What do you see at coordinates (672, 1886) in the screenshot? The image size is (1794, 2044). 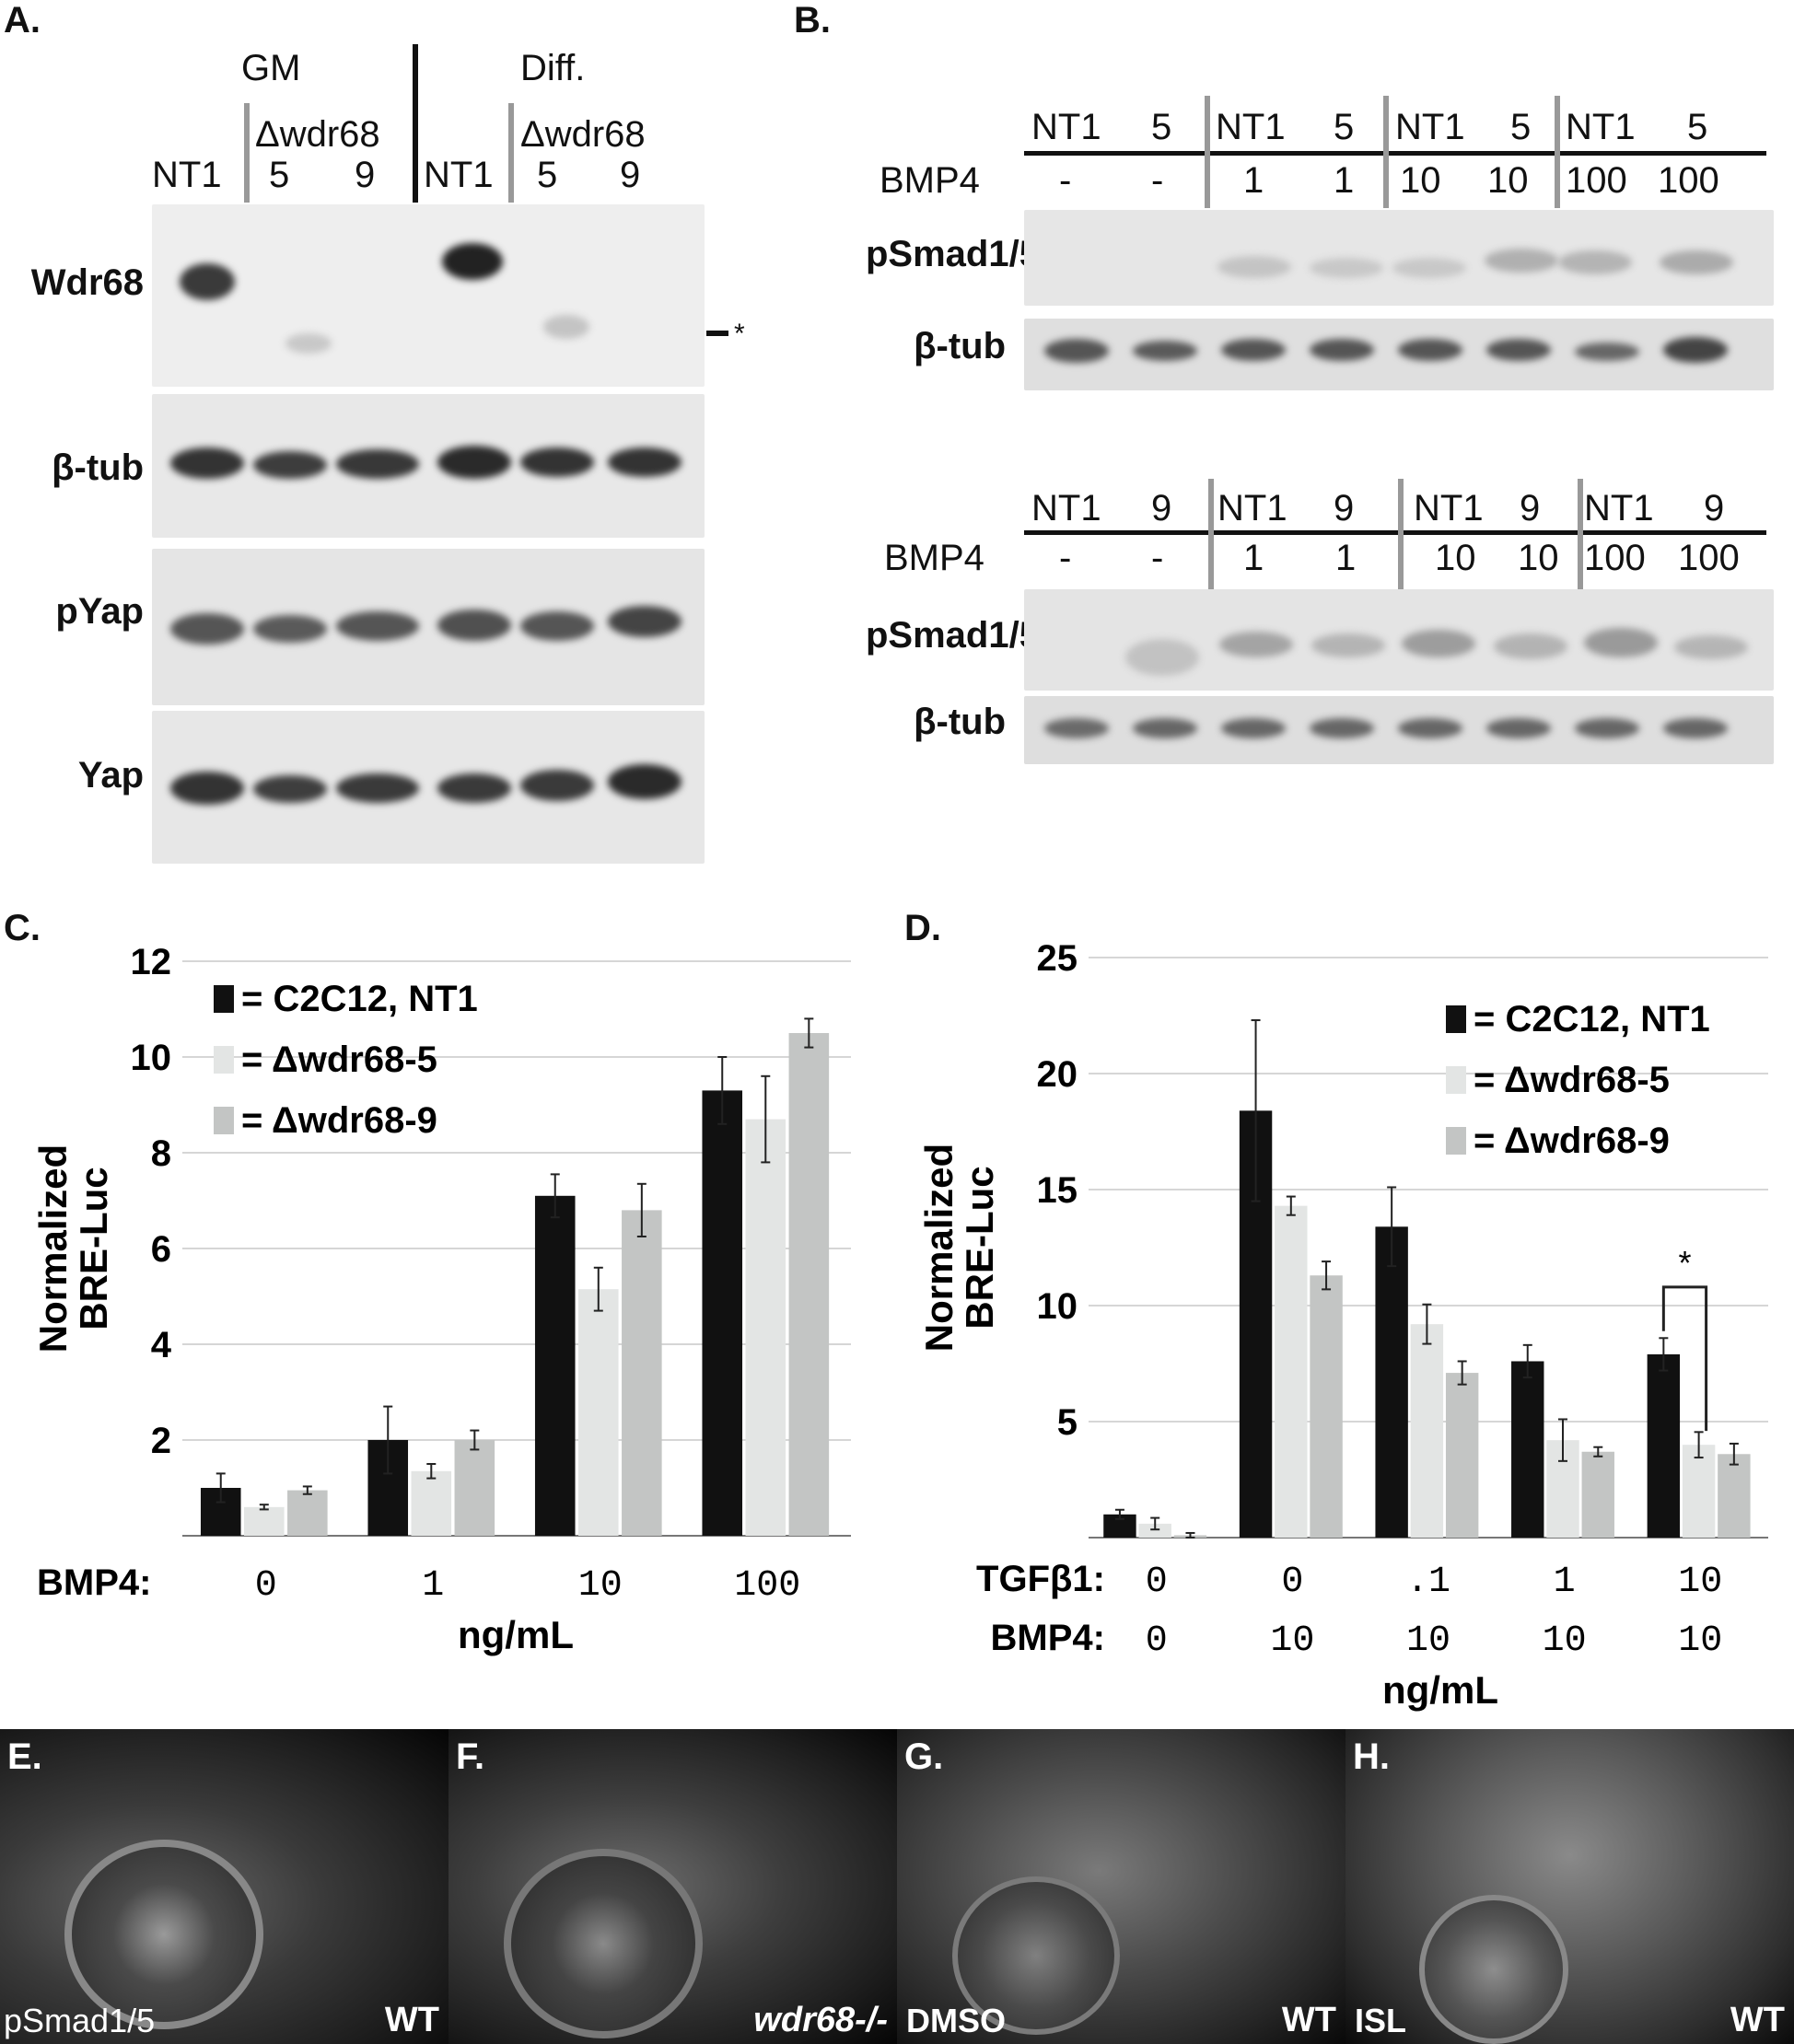 I see `micrograph-f: F. wdr68-/-` at bounding box center [672, 1886].